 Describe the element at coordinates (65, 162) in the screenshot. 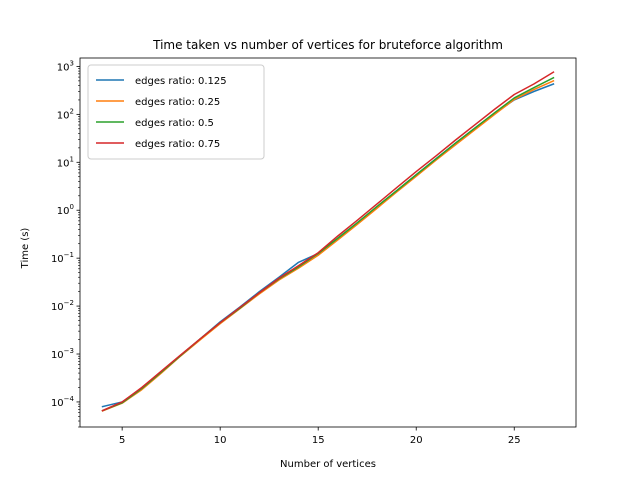

I see `y-tick-label: 10¹` at that location.